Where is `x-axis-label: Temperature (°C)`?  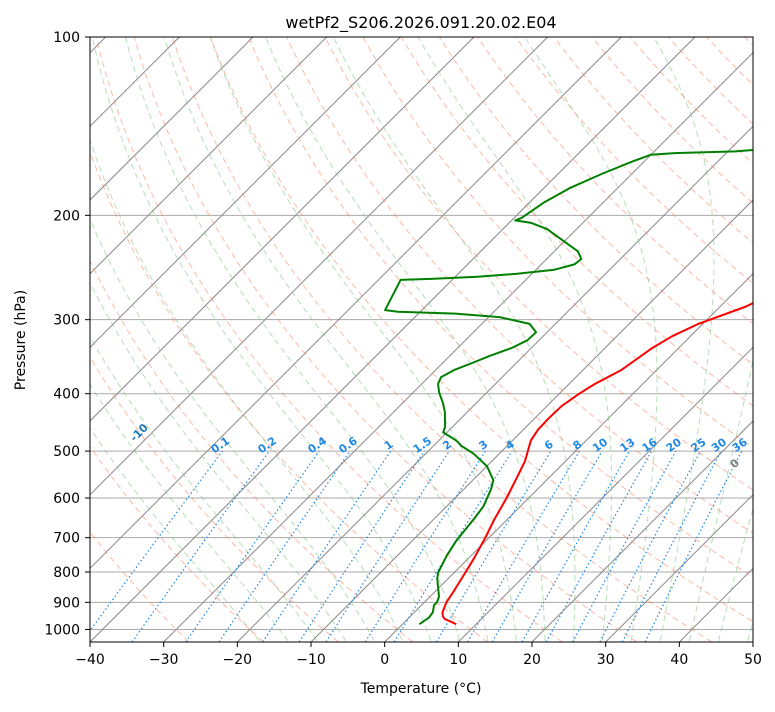 x-axis-label: Temperature (°C) is located at coordinates (421, 689).